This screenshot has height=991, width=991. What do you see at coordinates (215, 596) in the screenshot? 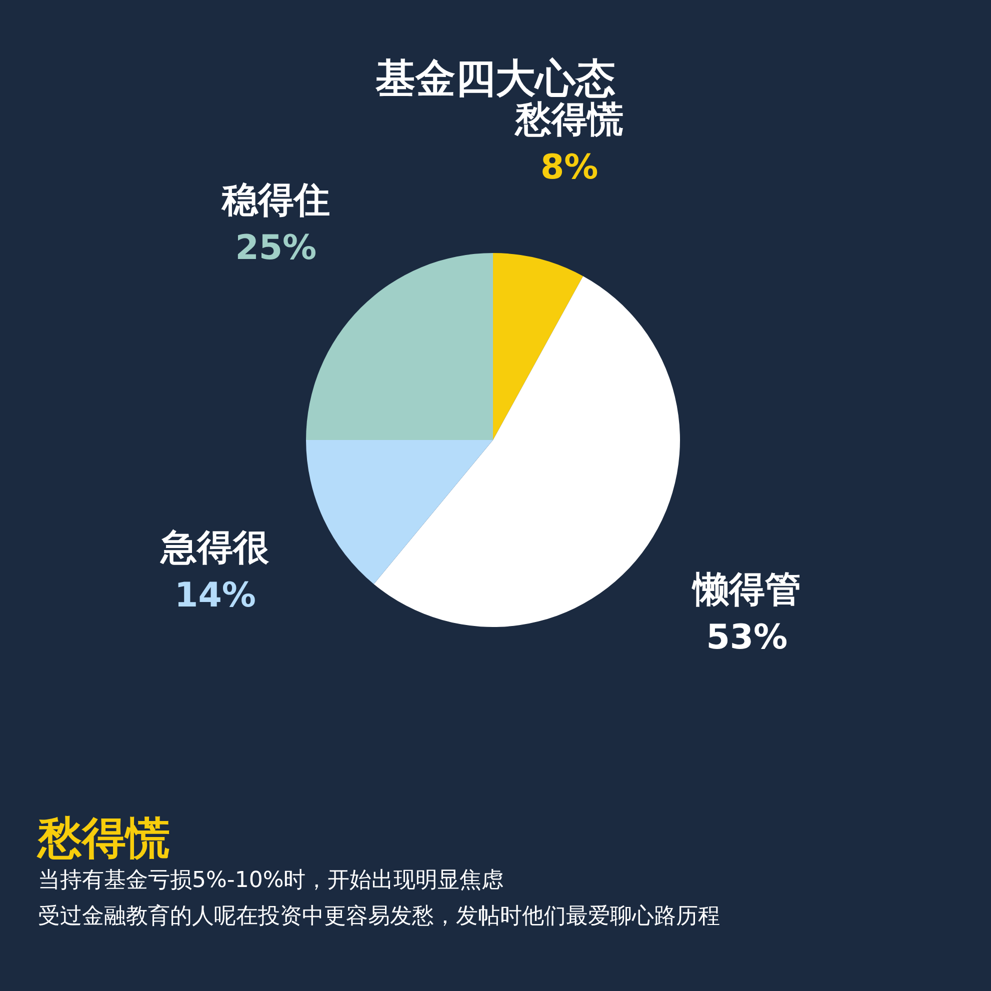
I see `data-label: 14%` at bounding box center [215, 596].